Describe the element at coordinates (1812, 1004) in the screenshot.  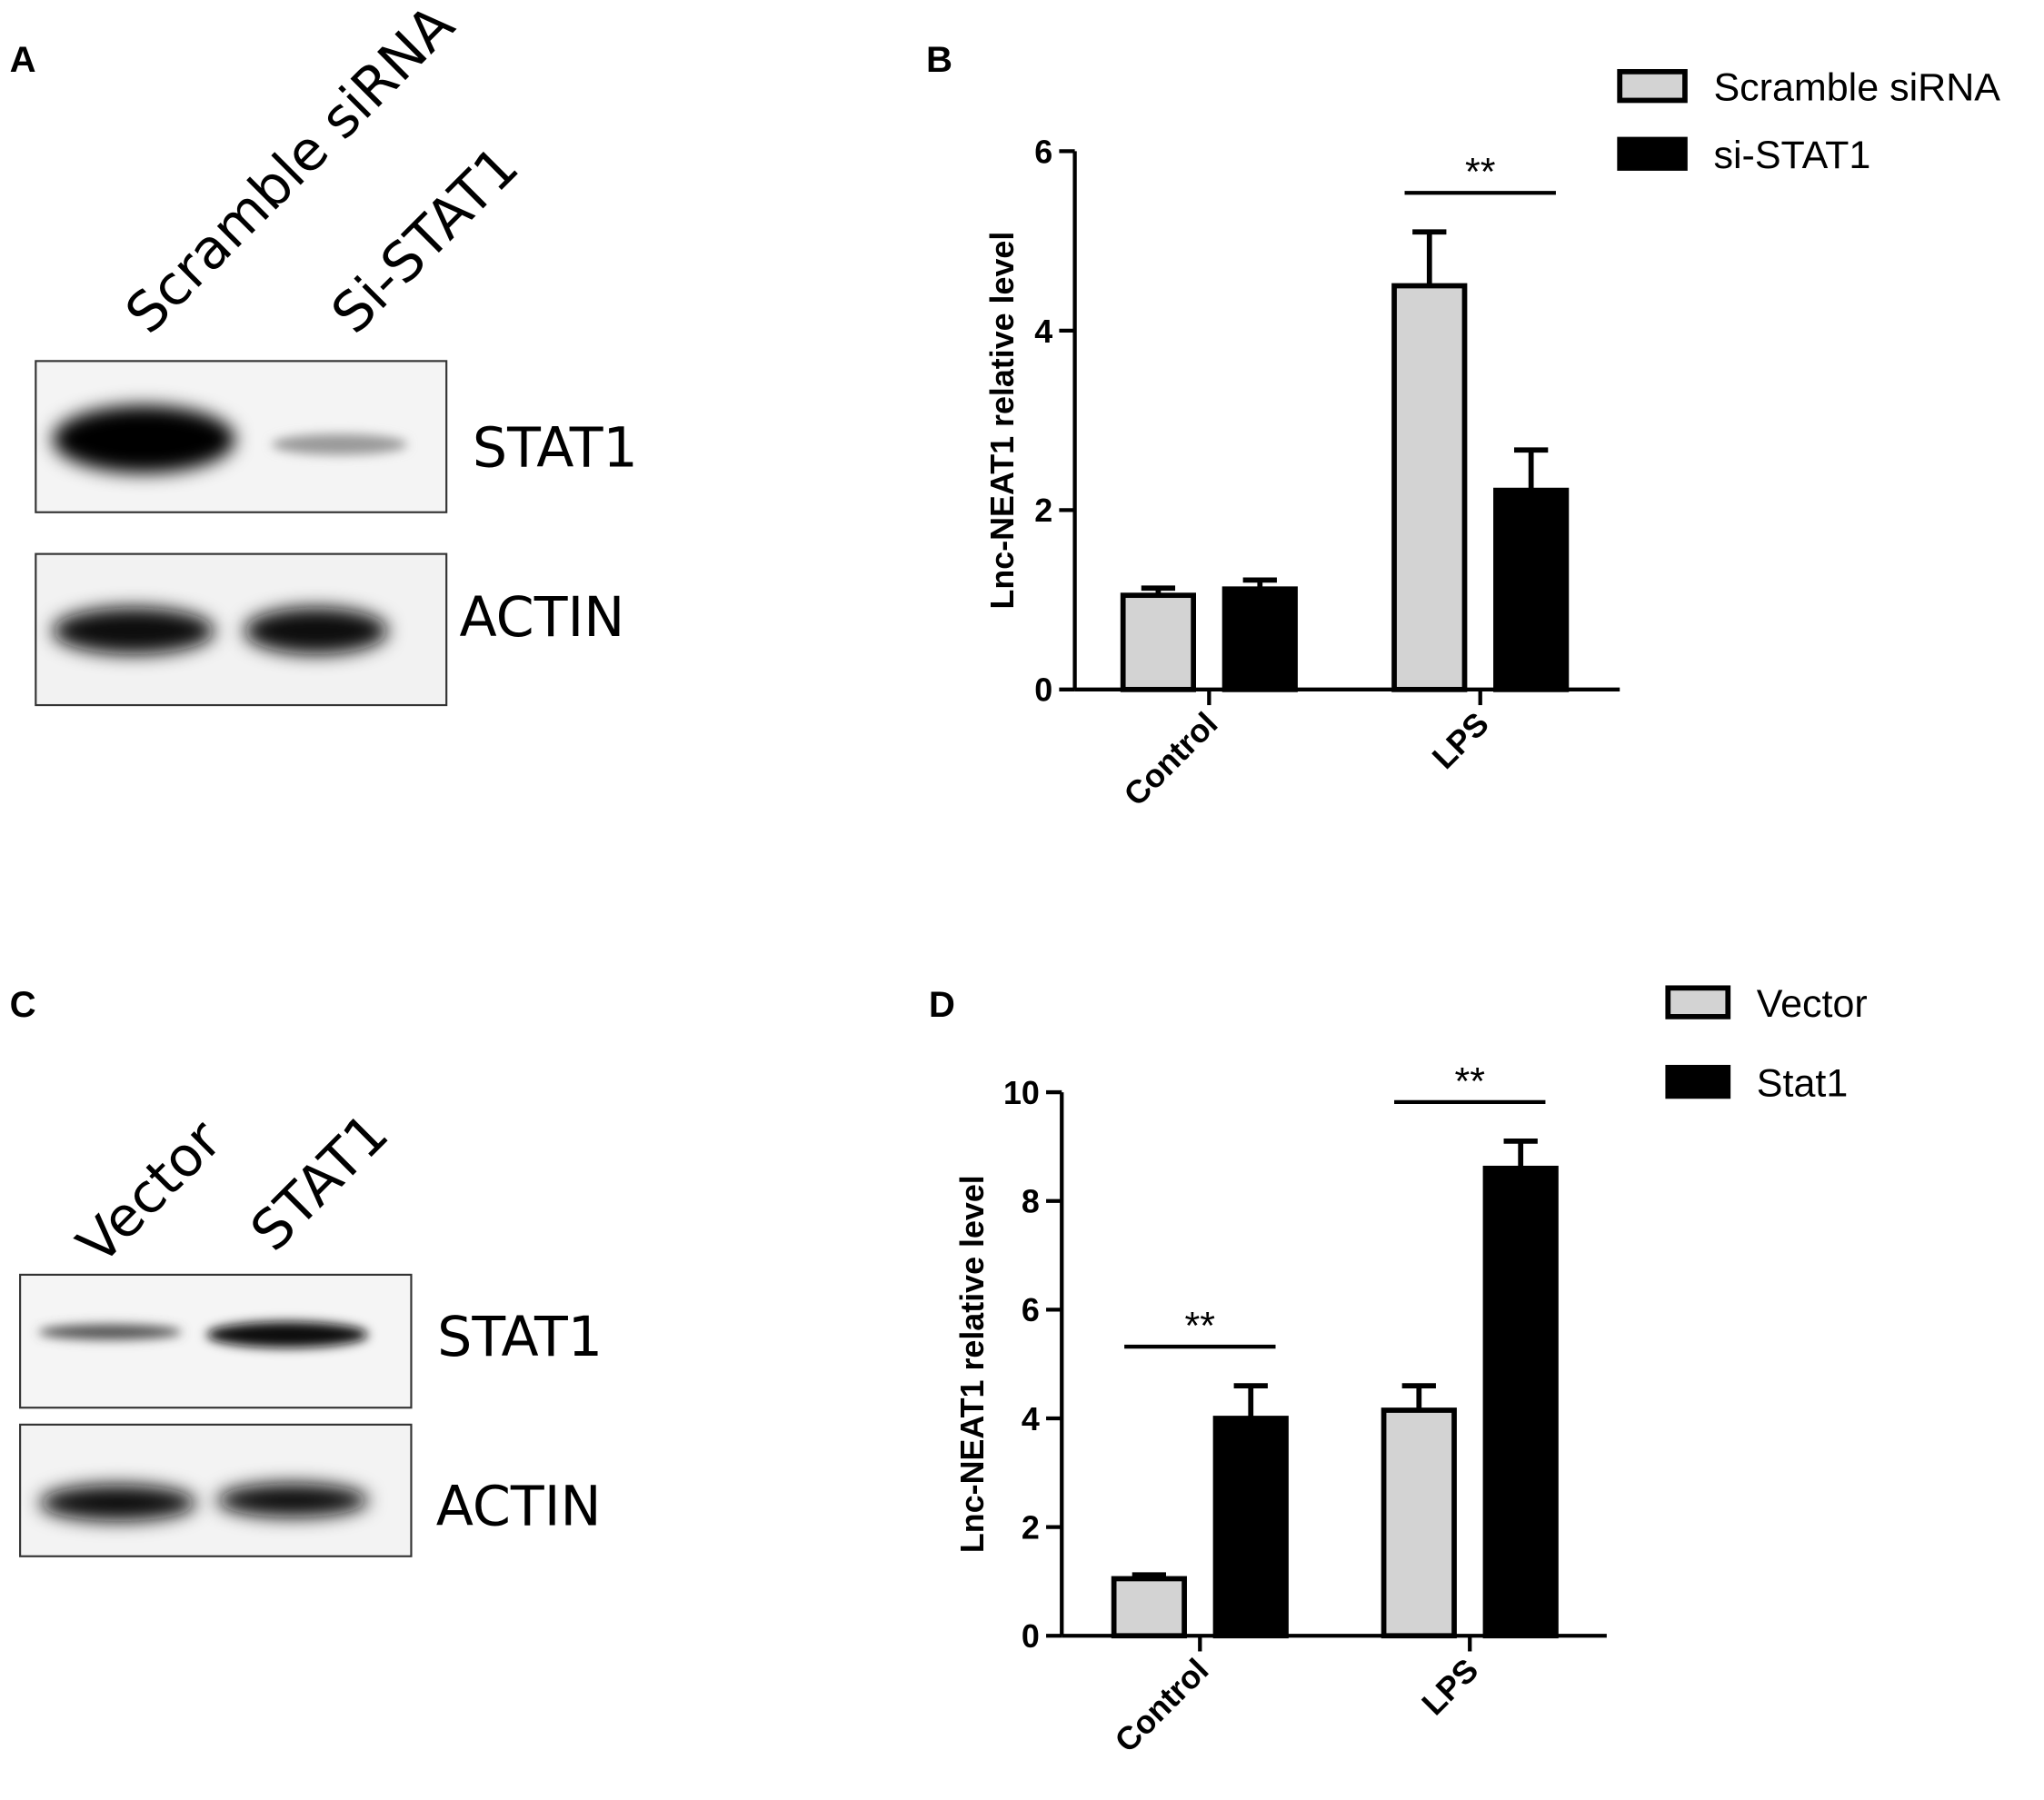
I see `legend-label: Vector` at that location.